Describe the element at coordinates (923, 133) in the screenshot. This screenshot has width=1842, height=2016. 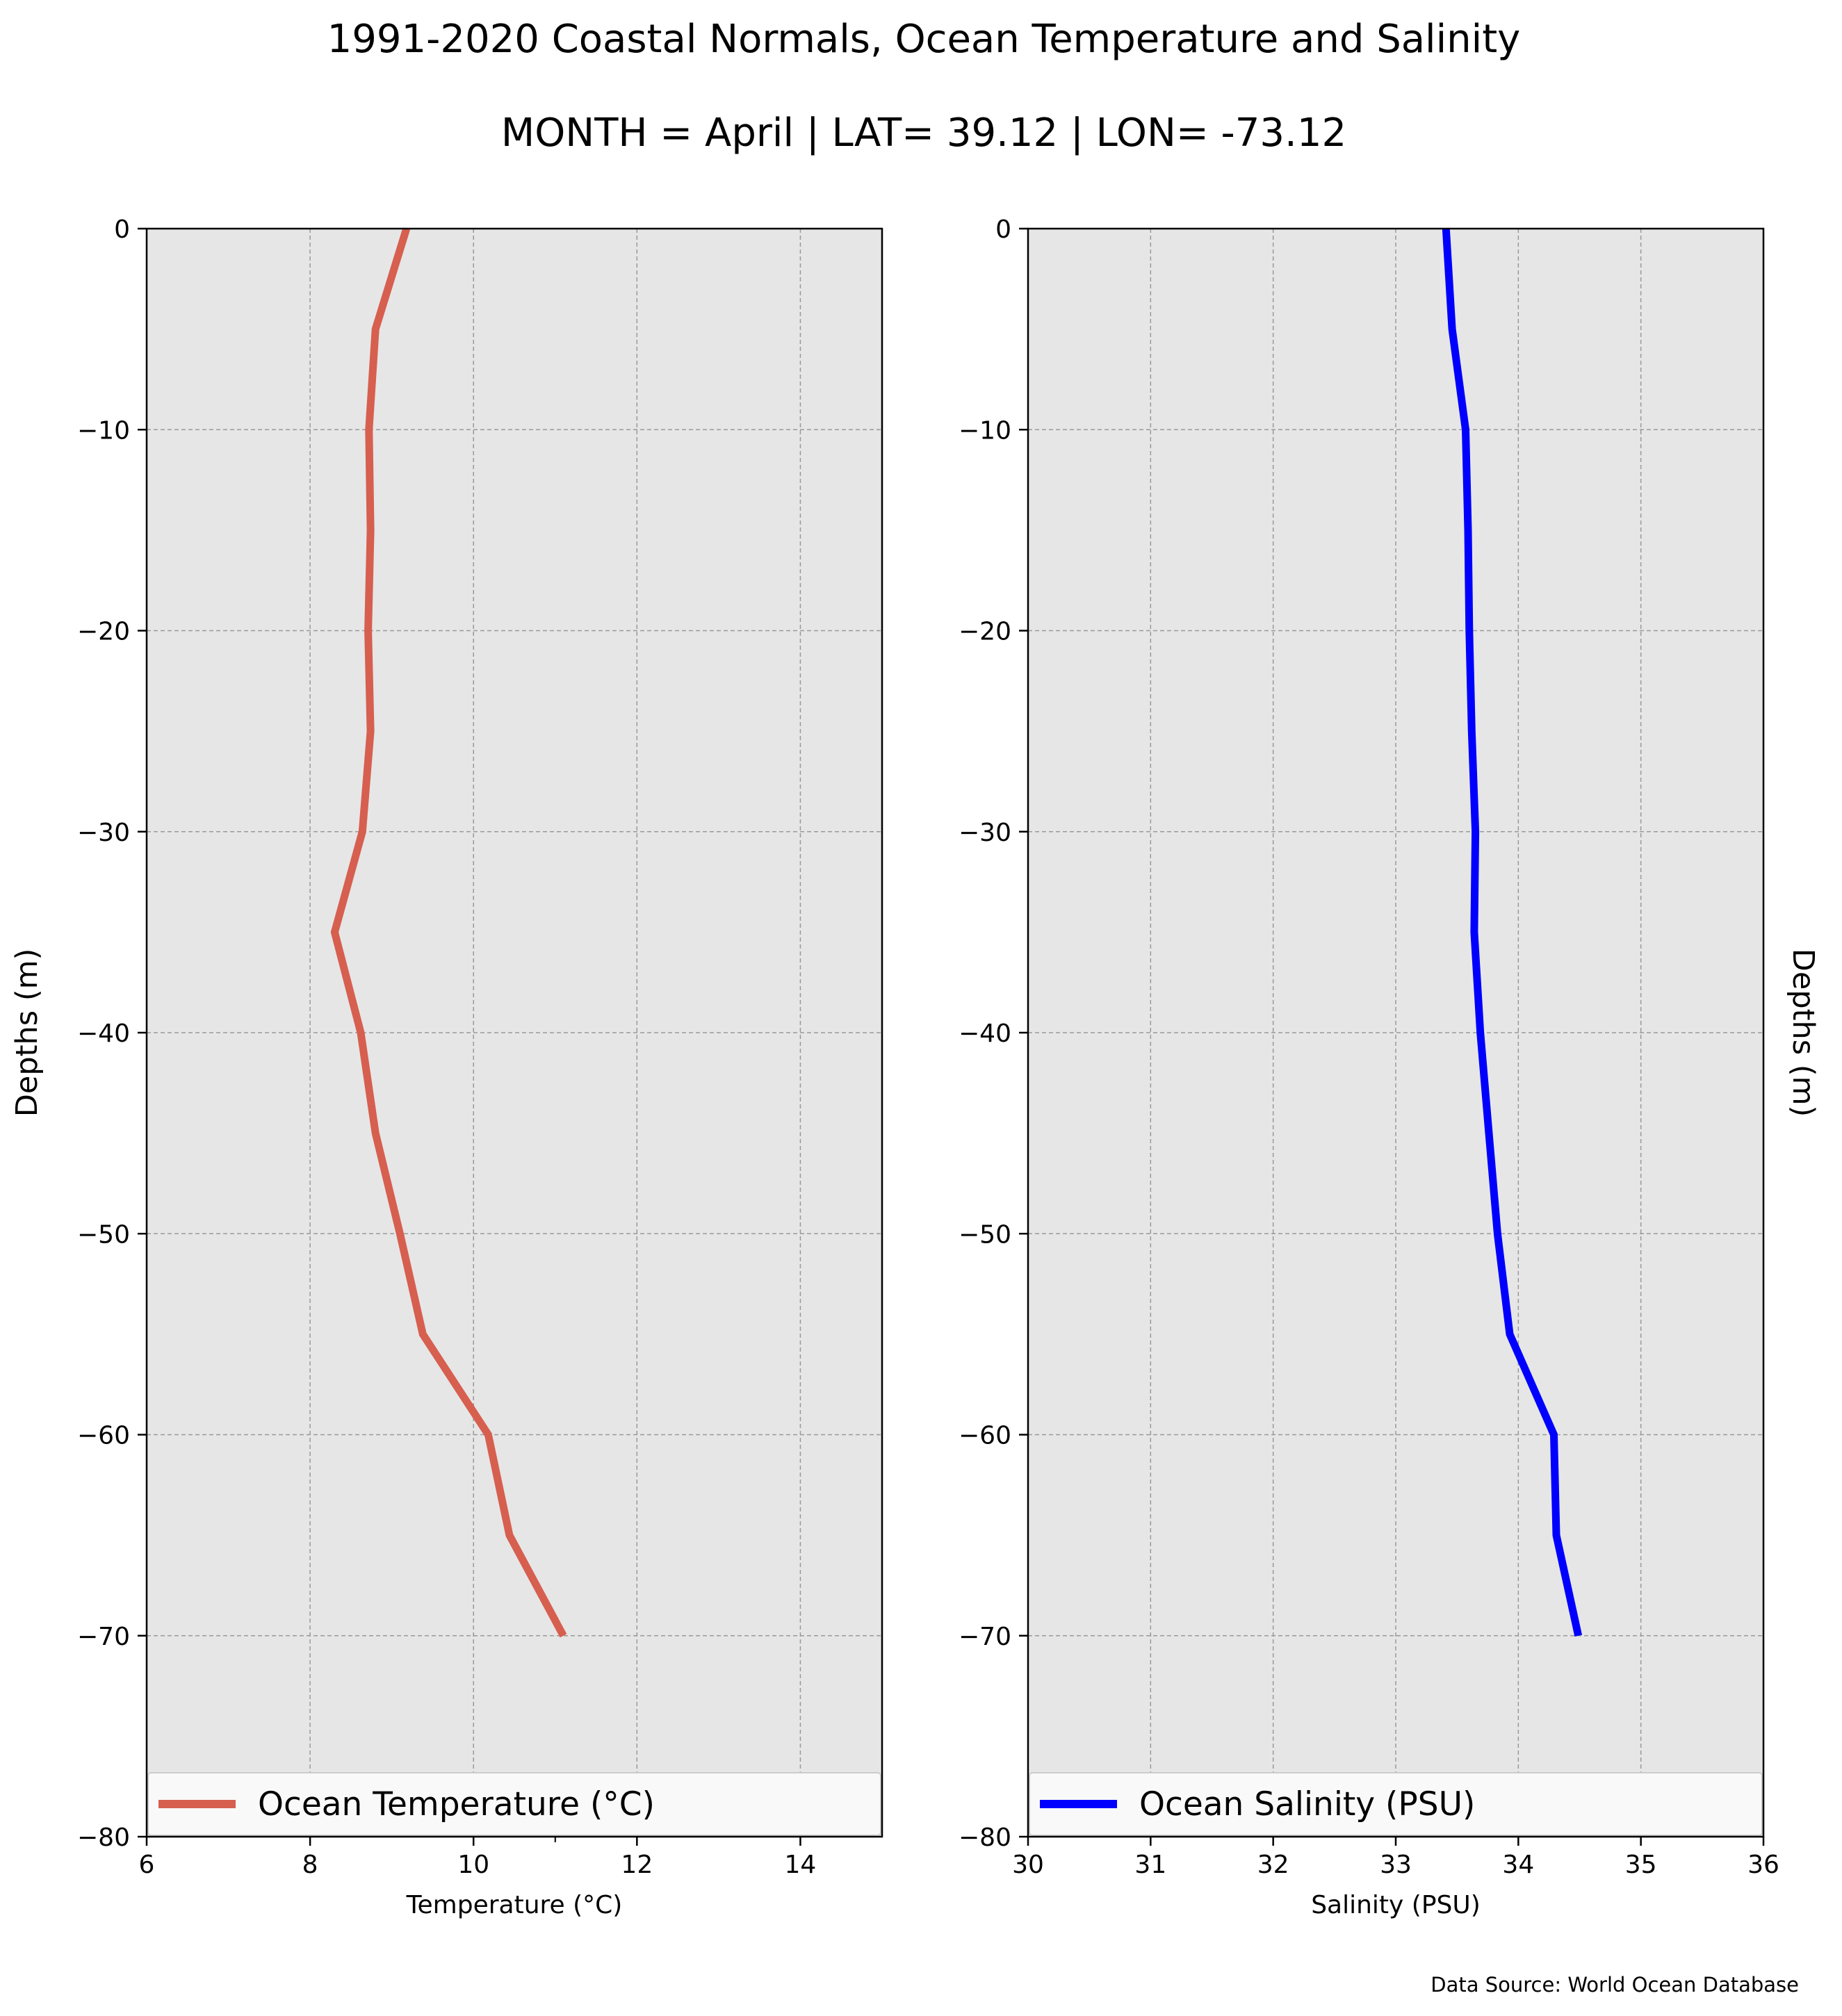
I see `chart-subtitle: MONTH = April | LAT= 39.12 | LON= -73.12` at that location.